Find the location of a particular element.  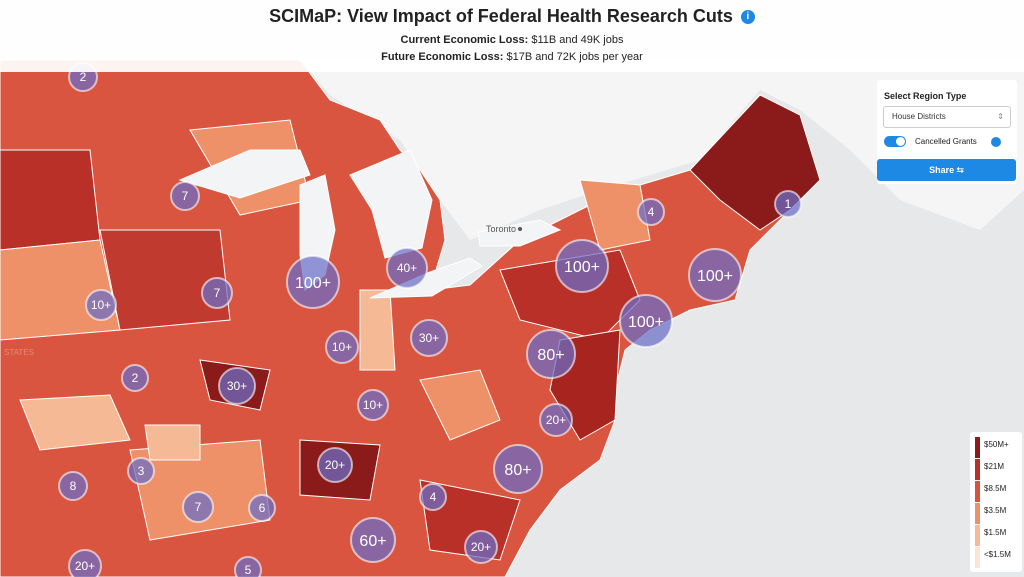

share-label: Share is located at coordinates (942, 170).